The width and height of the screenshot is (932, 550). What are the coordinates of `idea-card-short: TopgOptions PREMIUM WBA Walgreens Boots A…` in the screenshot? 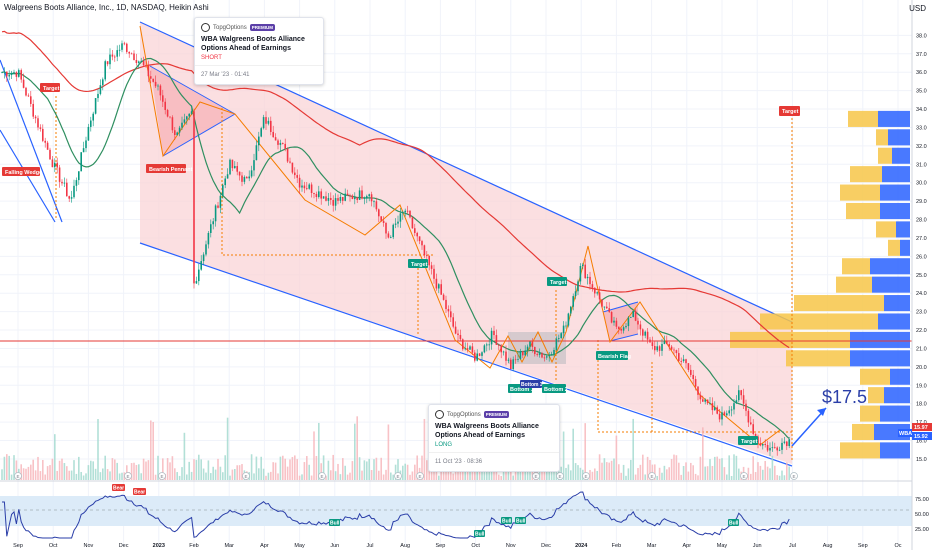 It's located at (259, 51).